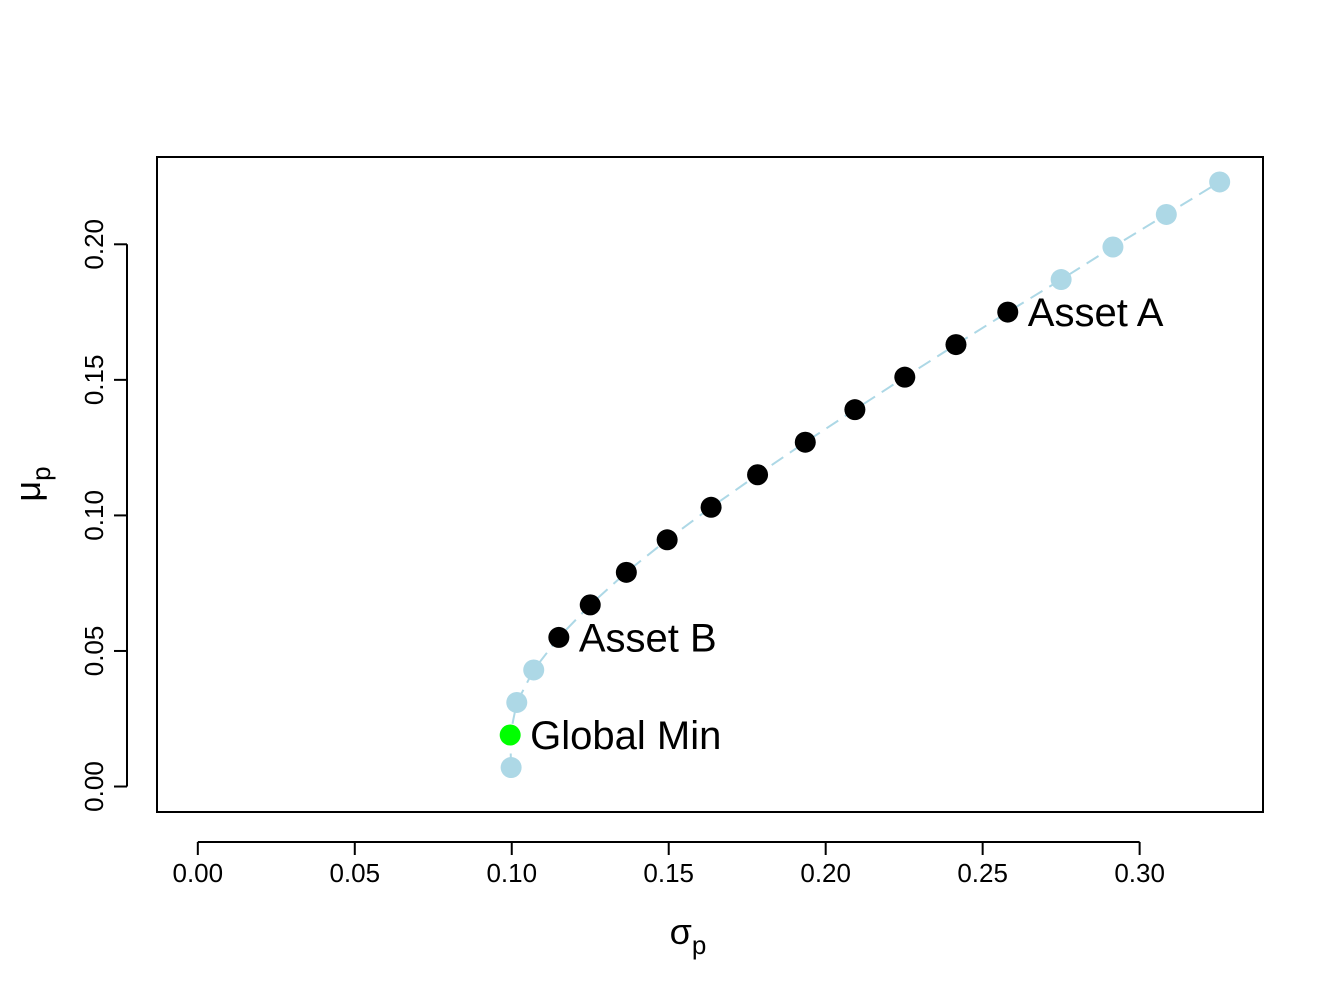  What do you see at coordinates (681, 931) in the screenshot?
I see `x-axis-title-symbol: σ` at bounding box center [681, 931].